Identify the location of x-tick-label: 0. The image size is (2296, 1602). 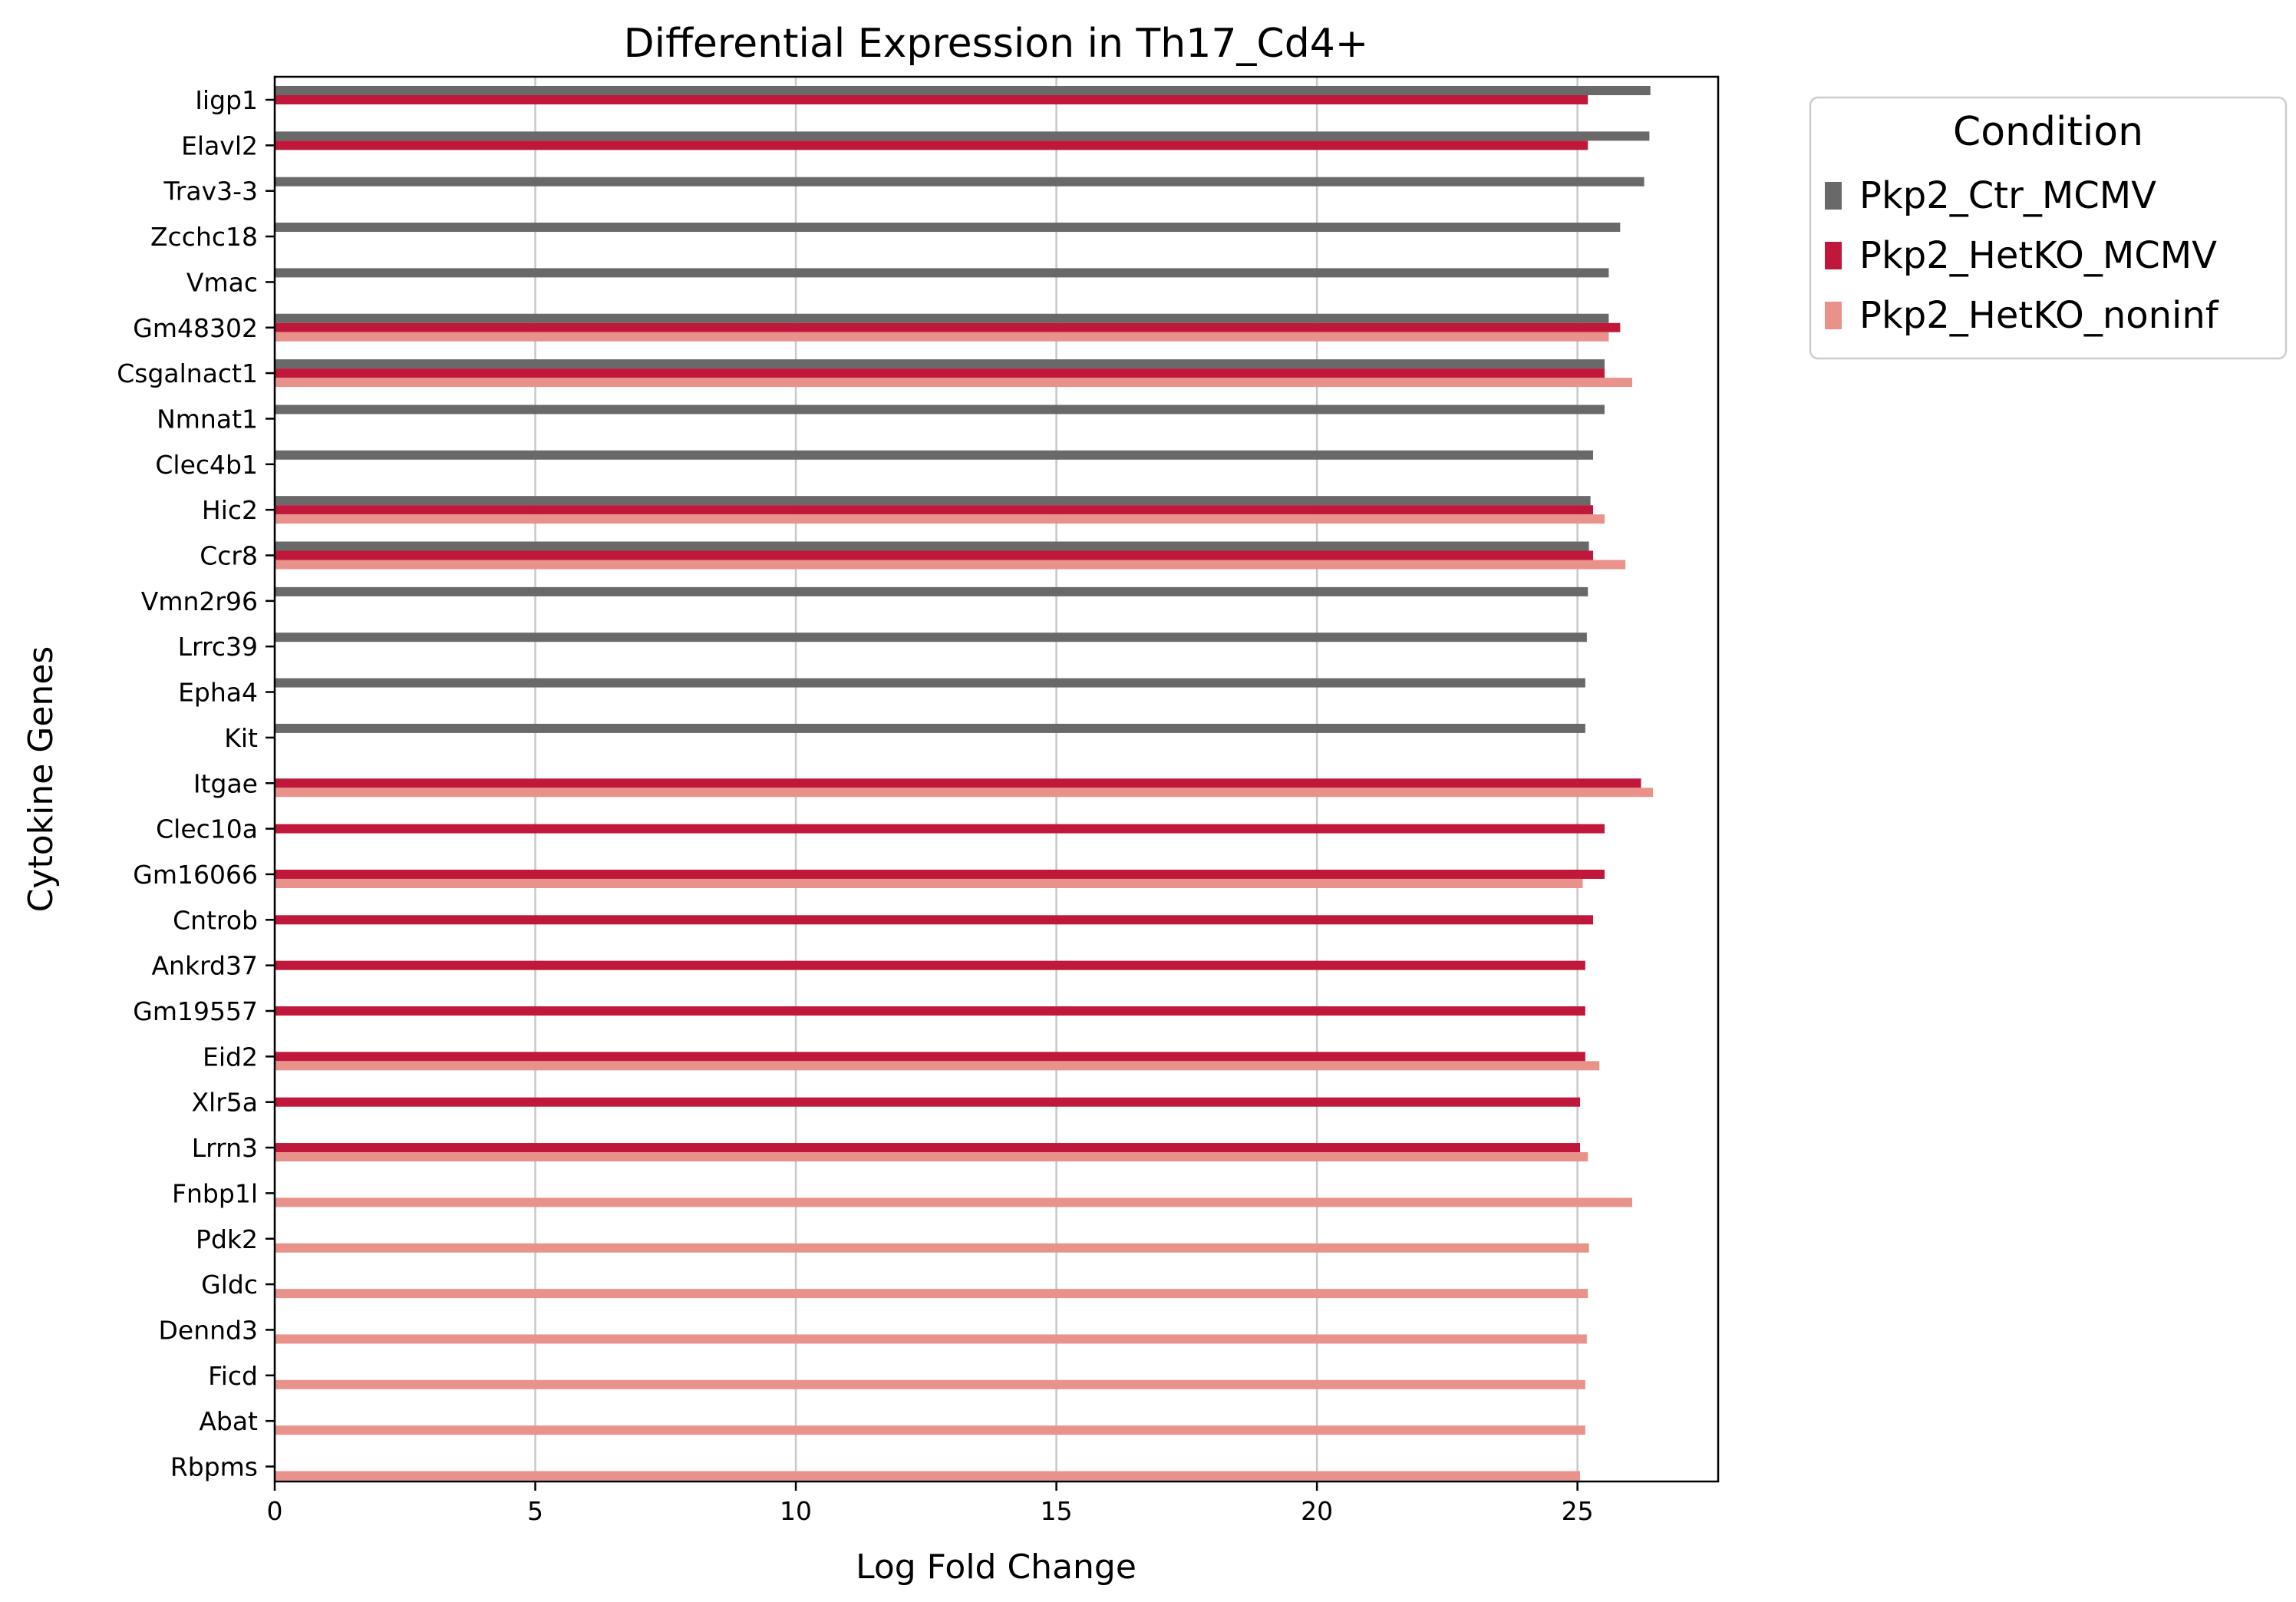
(275, 1511).